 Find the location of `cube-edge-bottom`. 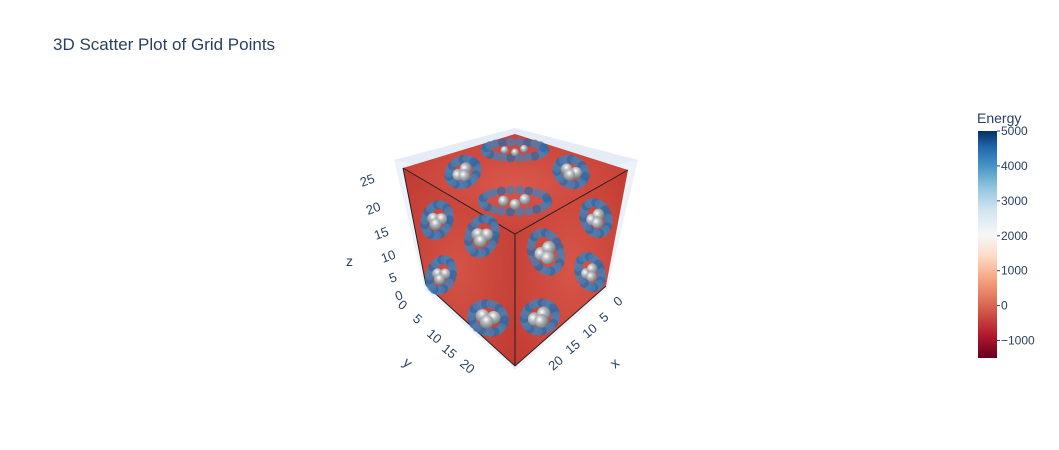

cube-edge-bottom is located at coordinates (516, 325).